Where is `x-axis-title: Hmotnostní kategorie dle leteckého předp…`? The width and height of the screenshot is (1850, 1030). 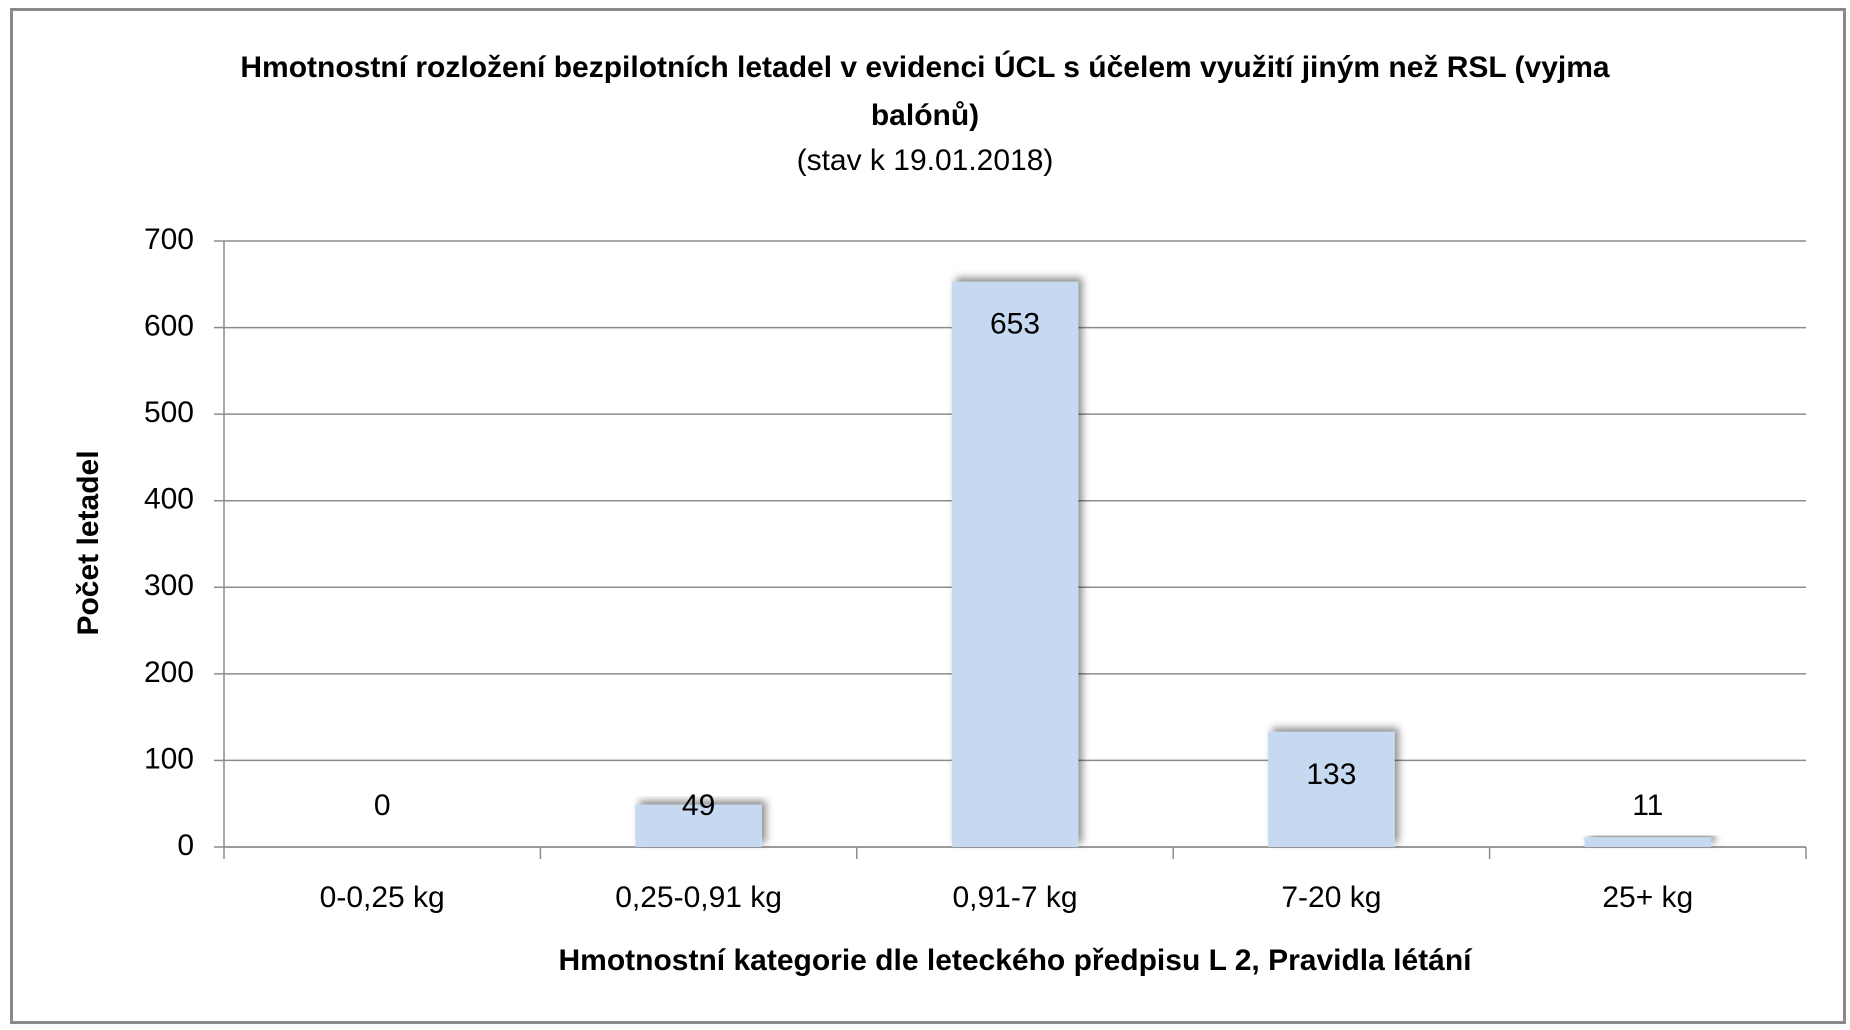
x-axis-title: Hmotnostní kategorie dle leteckého předp… is located at coordinates (1015, 960).